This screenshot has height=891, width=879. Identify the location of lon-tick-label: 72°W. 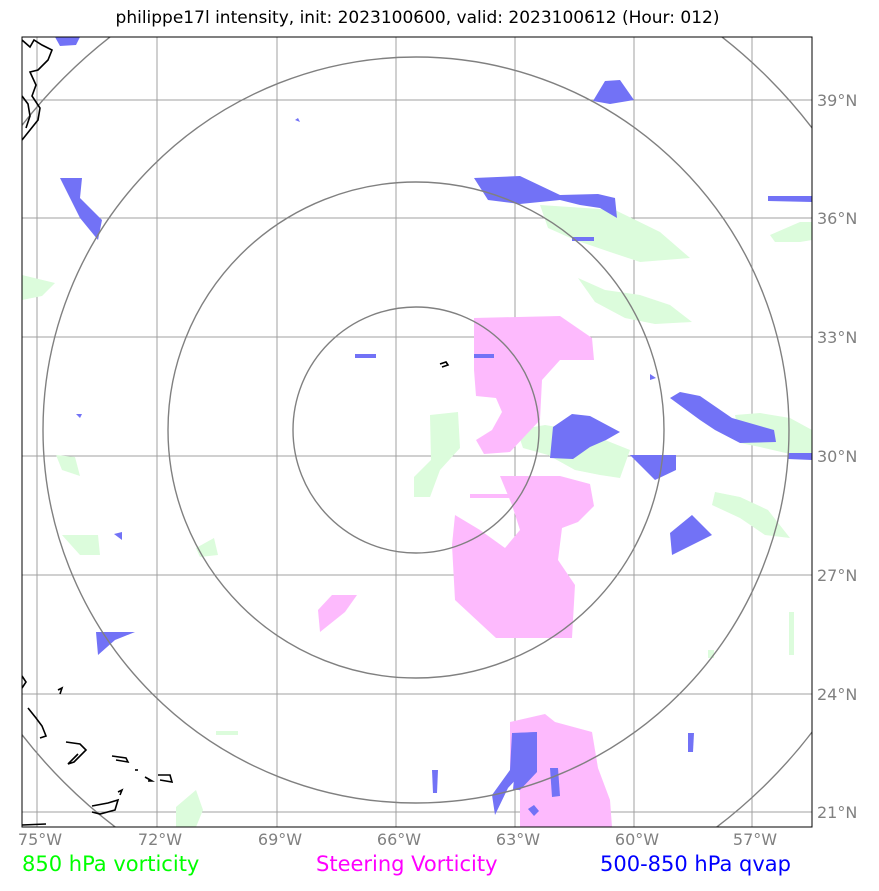
(160, 839).